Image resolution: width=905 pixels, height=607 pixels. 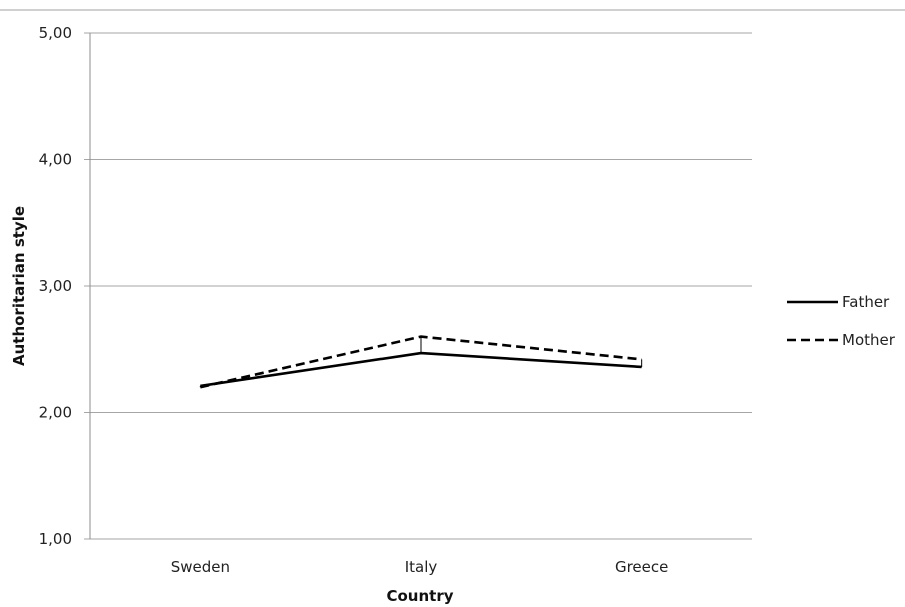 I want to click on series-lines, so click(x=421, y=362).